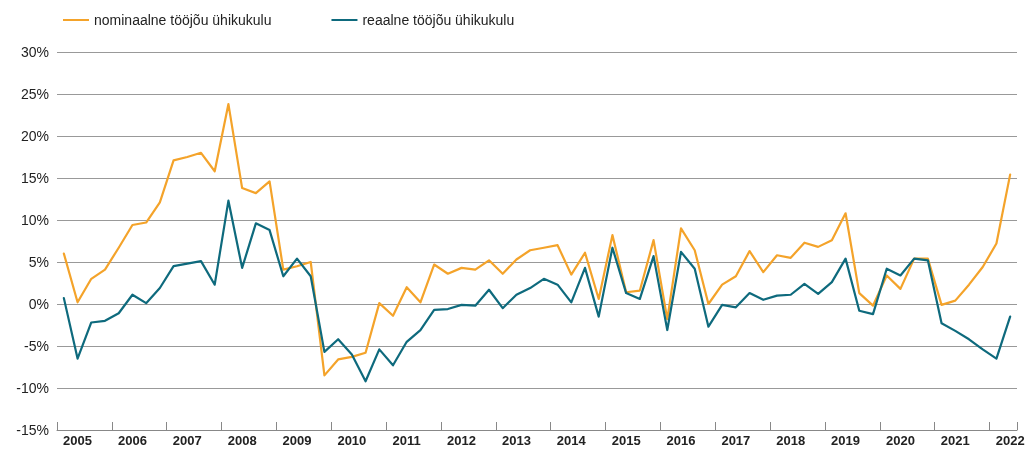 The height and width of the screenshot is (452, 1034). What do you see at coordinates (352, 440) in the screenshot?
I see `x-tick-label: 2010` at bounding box center [352, 440].